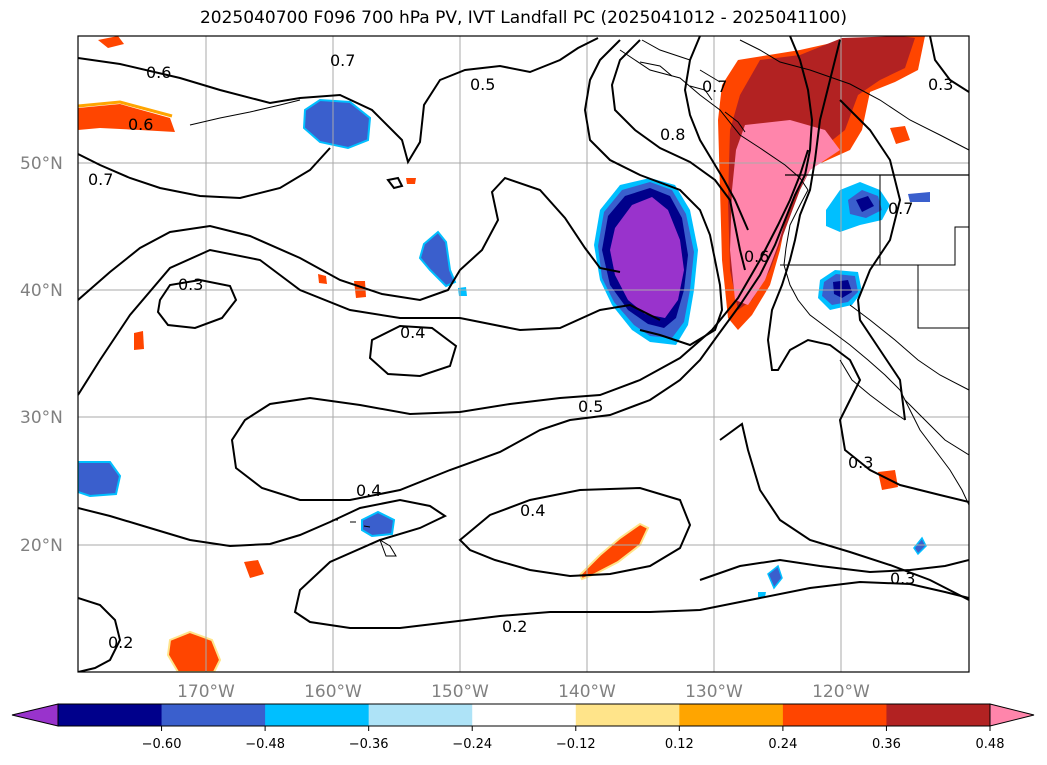 Image resolution: width=1047 pixels, height=765 pixels. Describe the element at coordinates (162, 744) in the screenshot. I see `colorbar-tick-label: −0.60` at that location.